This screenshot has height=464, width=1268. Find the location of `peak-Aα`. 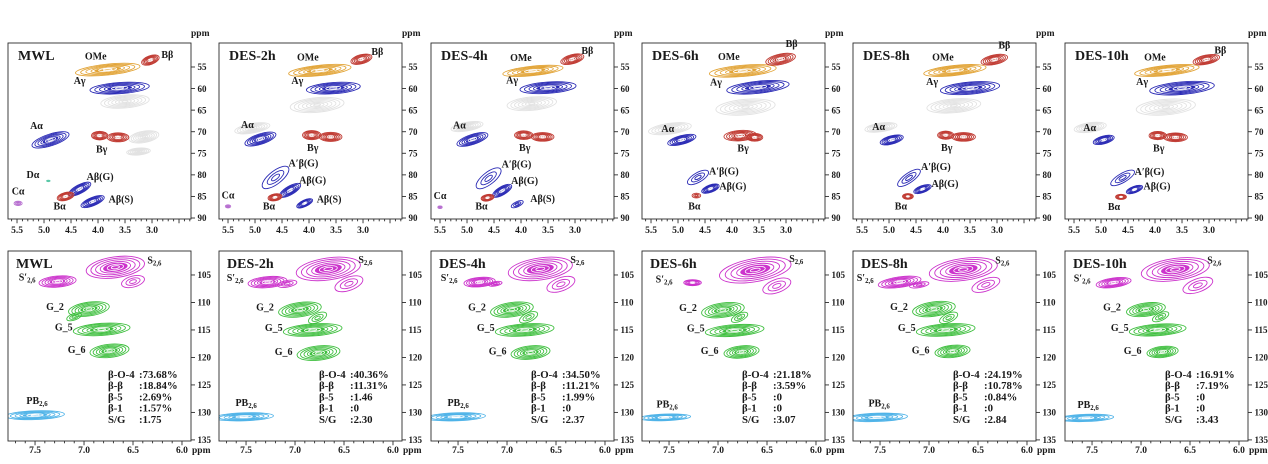

peak-Aα is located at coordinates (260, 139).